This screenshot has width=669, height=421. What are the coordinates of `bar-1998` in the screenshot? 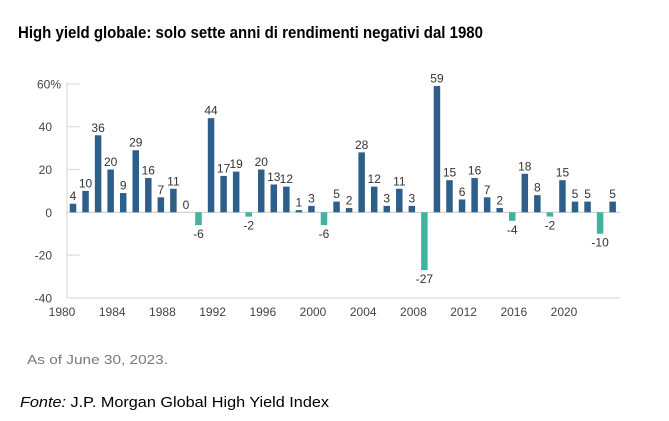 It's located at (299, 211).